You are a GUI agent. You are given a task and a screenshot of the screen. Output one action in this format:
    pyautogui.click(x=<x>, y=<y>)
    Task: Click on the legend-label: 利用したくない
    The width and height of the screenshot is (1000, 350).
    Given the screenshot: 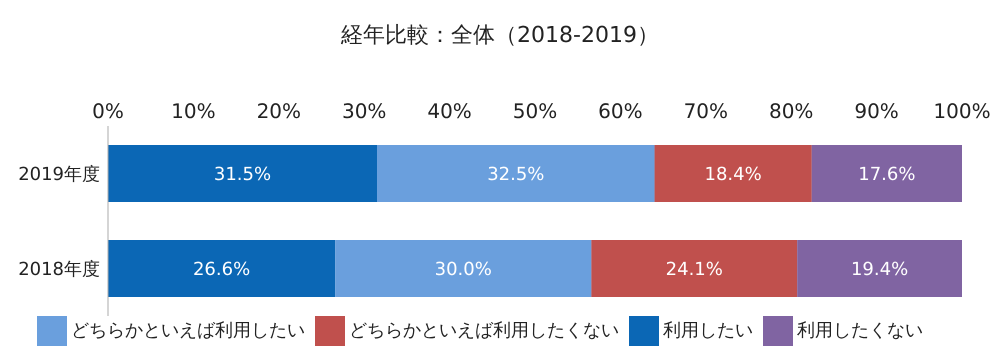 What is the action you would take?
    pyautogui.click(x=860, y=330)
    